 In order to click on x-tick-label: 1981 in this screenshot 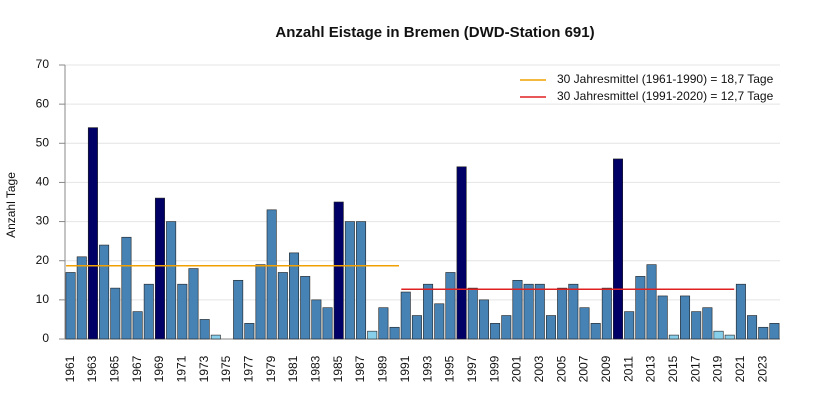, I will do `click(293, 368)`.